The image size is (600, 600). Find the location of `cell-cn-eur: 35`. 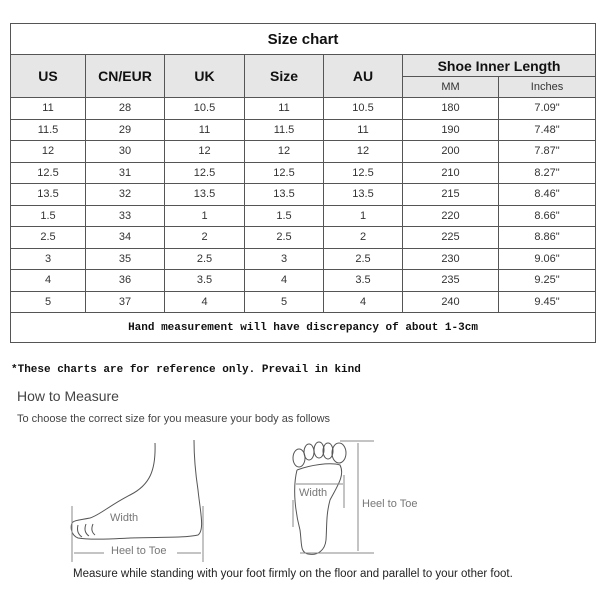

cell-cn-eur: 35 is located at coordinates (125, 258).